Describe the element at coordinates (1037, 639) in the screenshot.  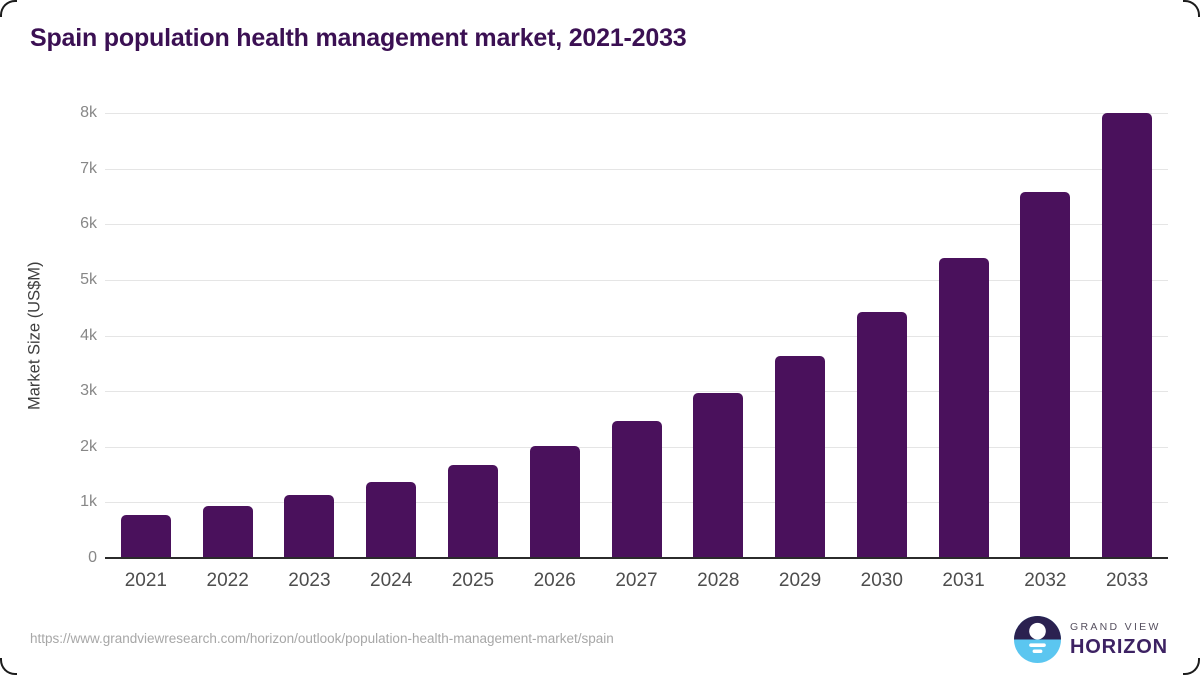
I see `horizon-sunset-icon` at that location.